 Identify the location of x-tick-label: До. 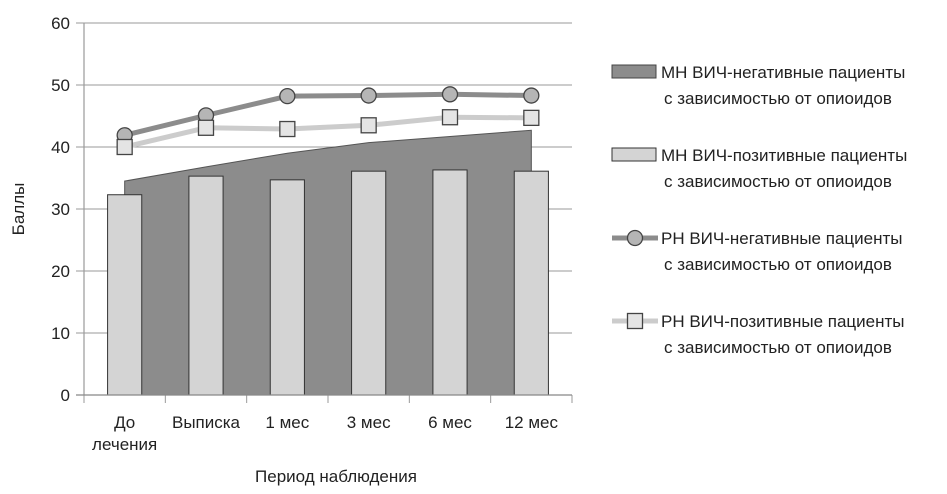
(124, 422).